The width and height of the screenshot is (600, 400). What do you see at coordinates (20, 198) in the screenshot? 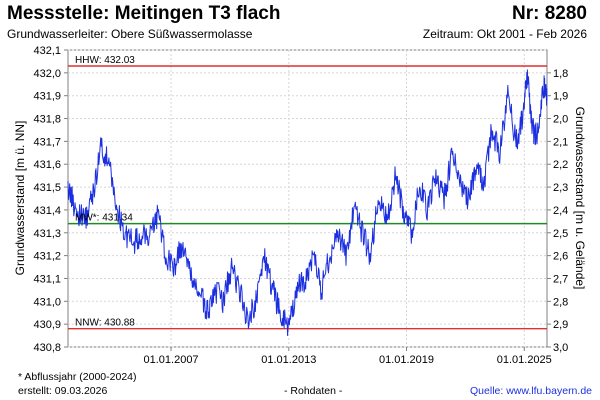
I see `y-axis-label-left: Grundwasserstand [m ü. NN]` at bounding box center [20, 198].